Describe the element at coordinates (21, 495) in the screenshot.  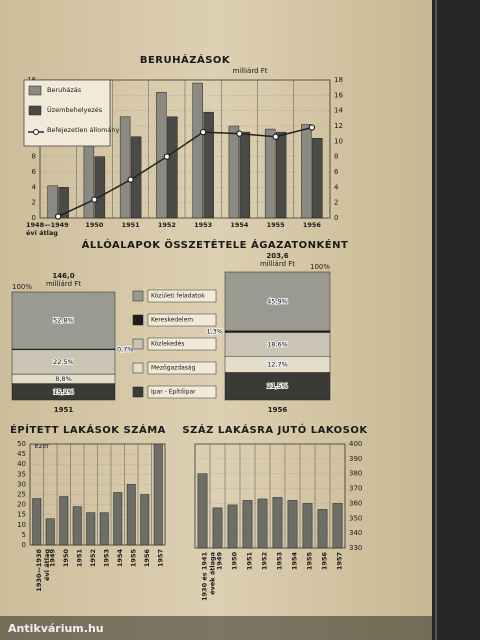
I see `y-tick-label: 25` at that location.